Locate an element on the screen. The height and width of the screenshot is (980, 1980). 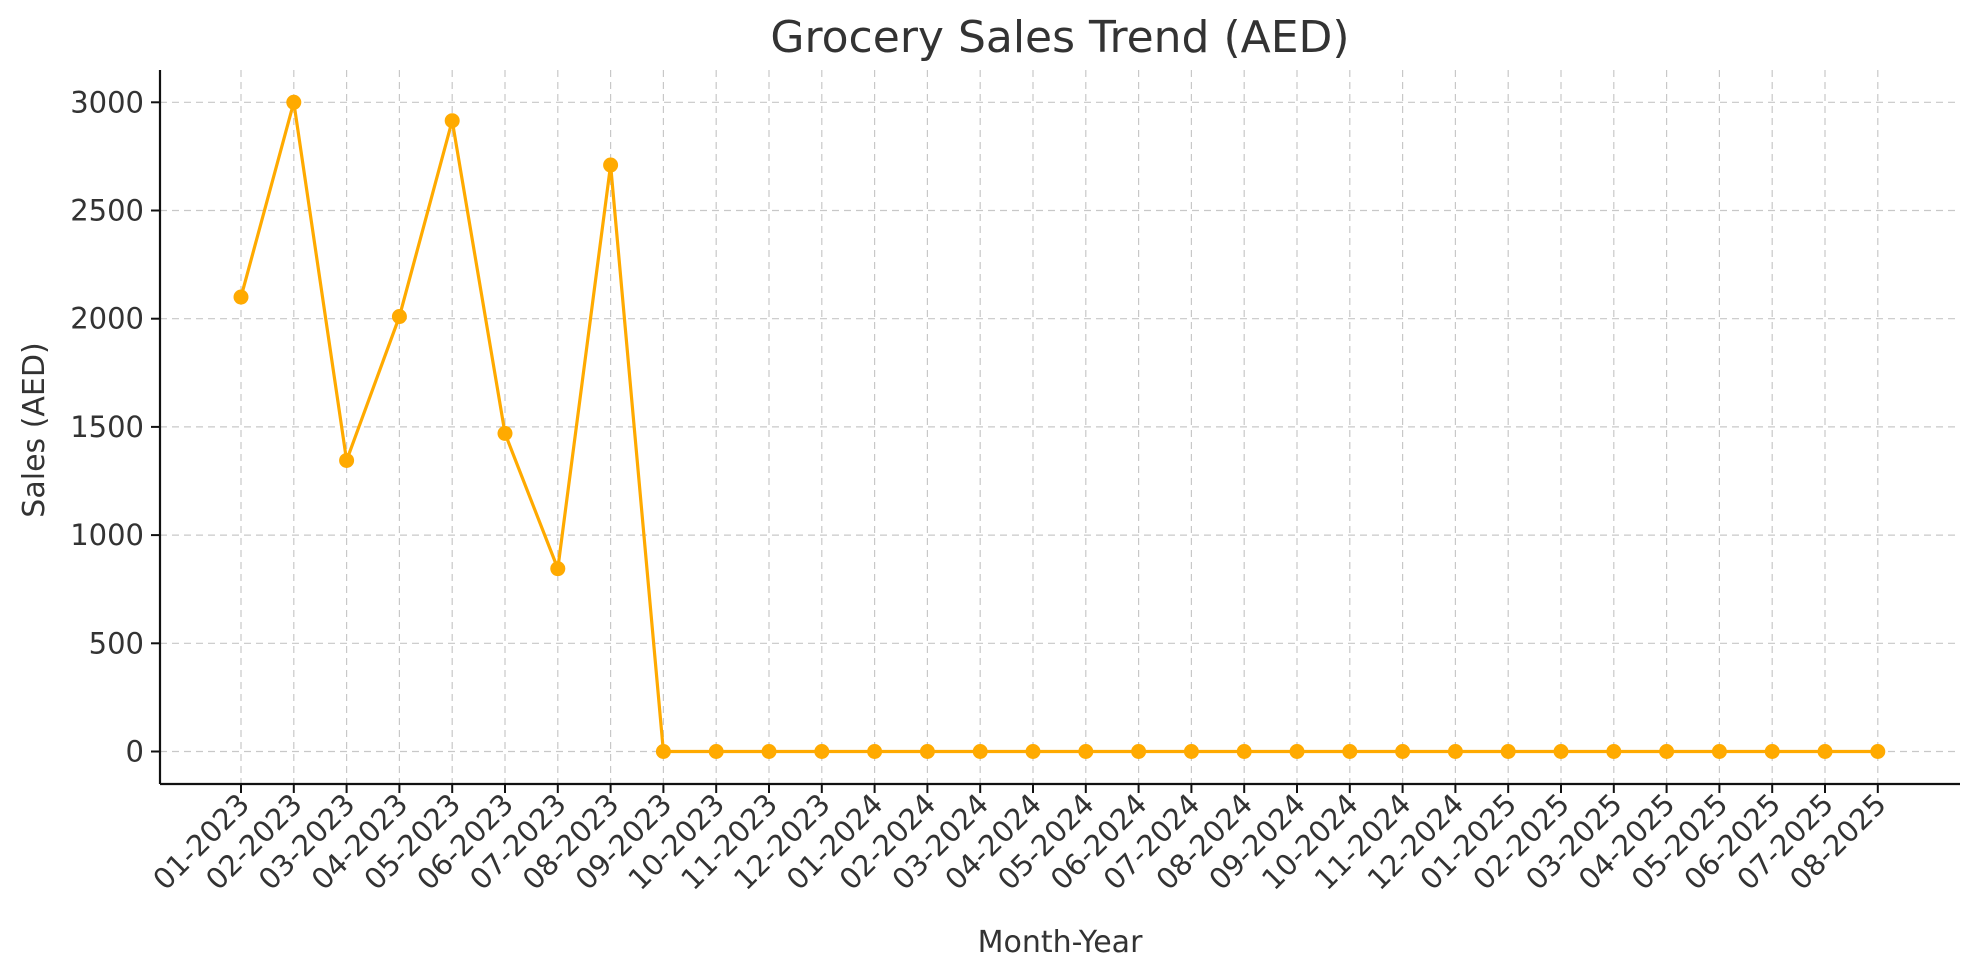
y-tick-label: 500 is located at coordinates (116, 643).